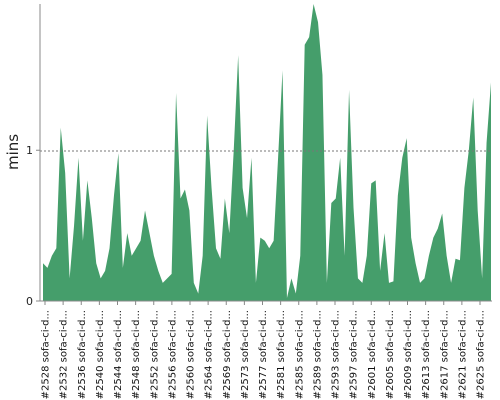  Describe the element at coordinates (29, 301) in the screenshot. I see `y-tick-label: 0` at that location.